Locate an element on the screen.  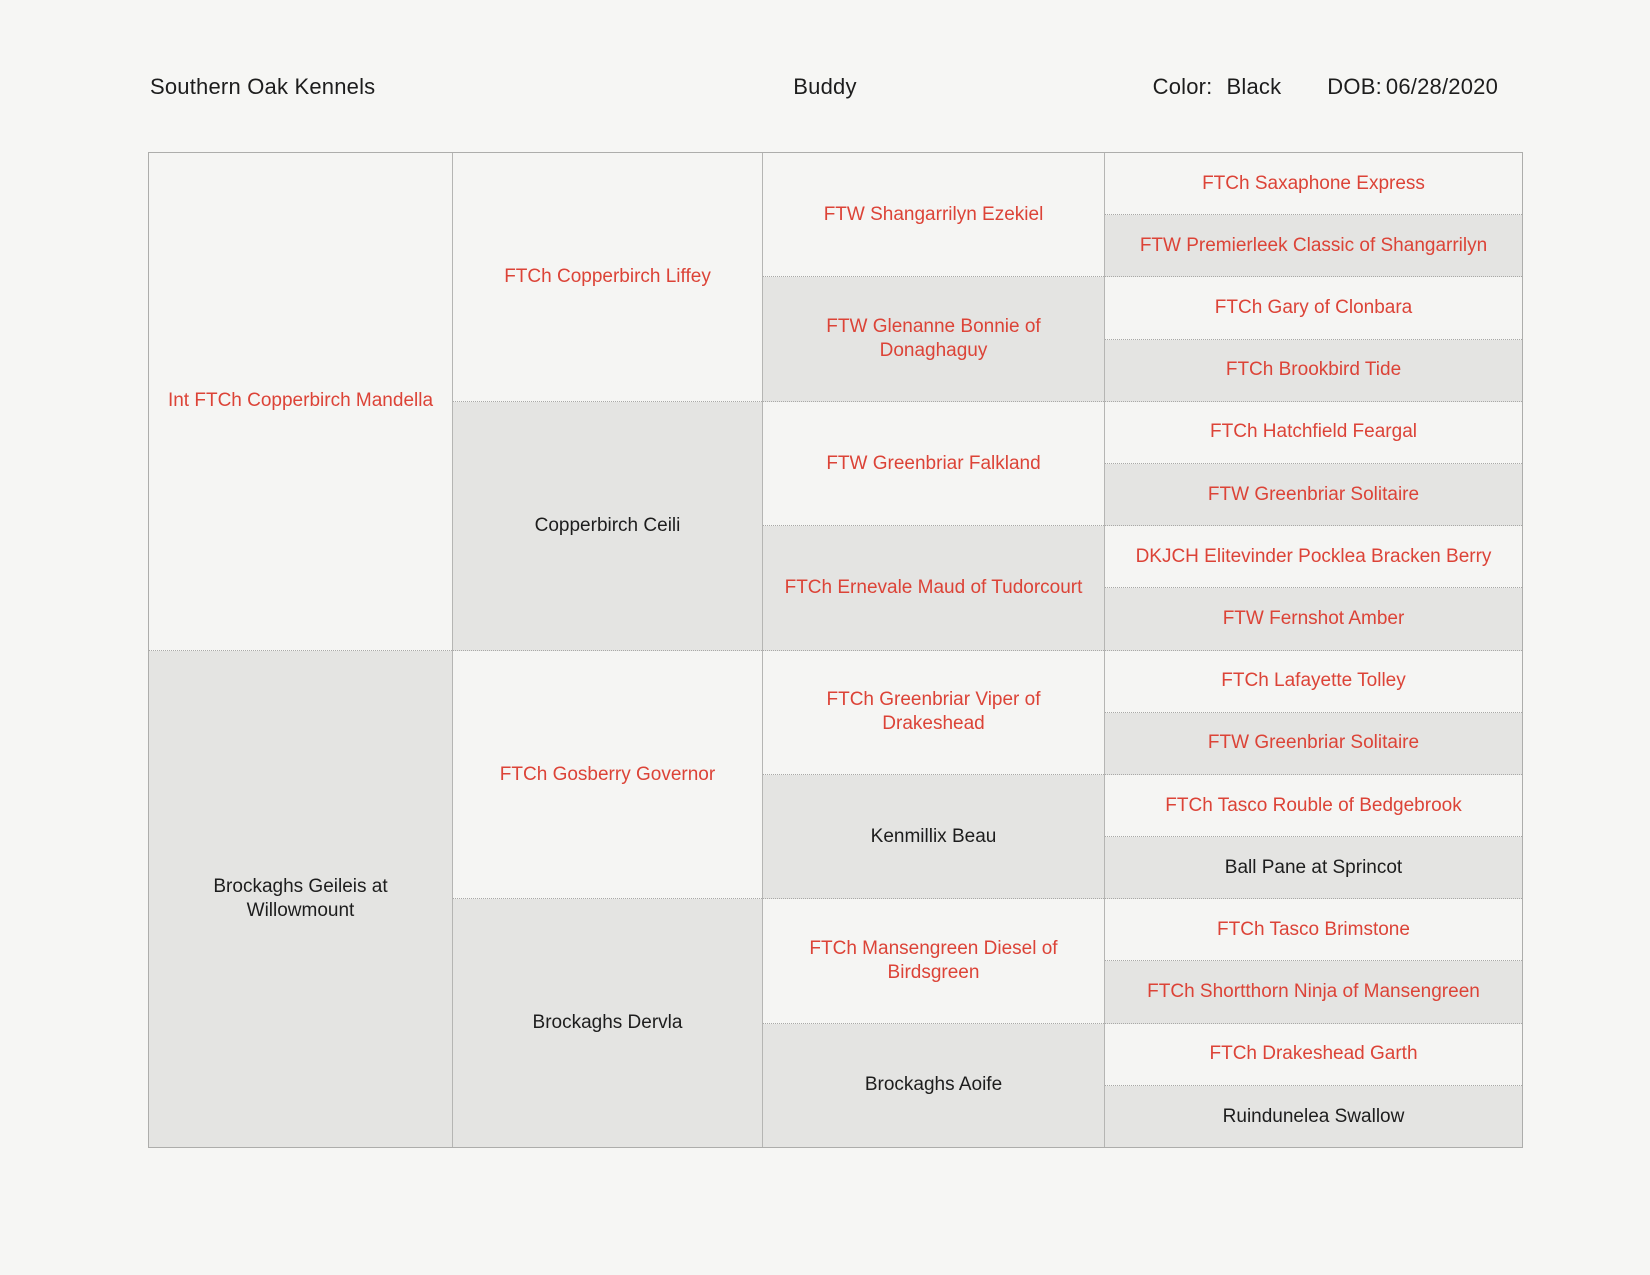
gen3-cell-8: Brockaghs Aoife is located at coordinates (933, 1085).